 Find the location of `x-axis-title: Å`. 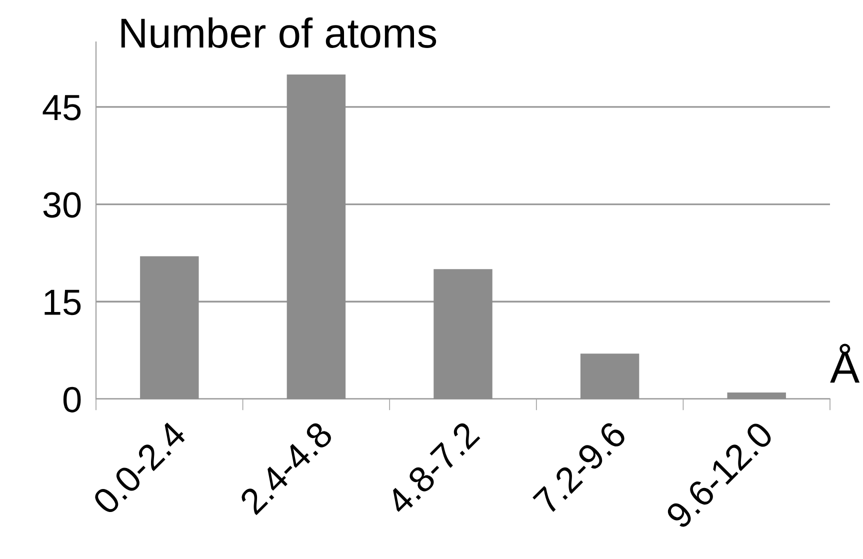

x-axis-title: Å is located at coordinates (845, 363).